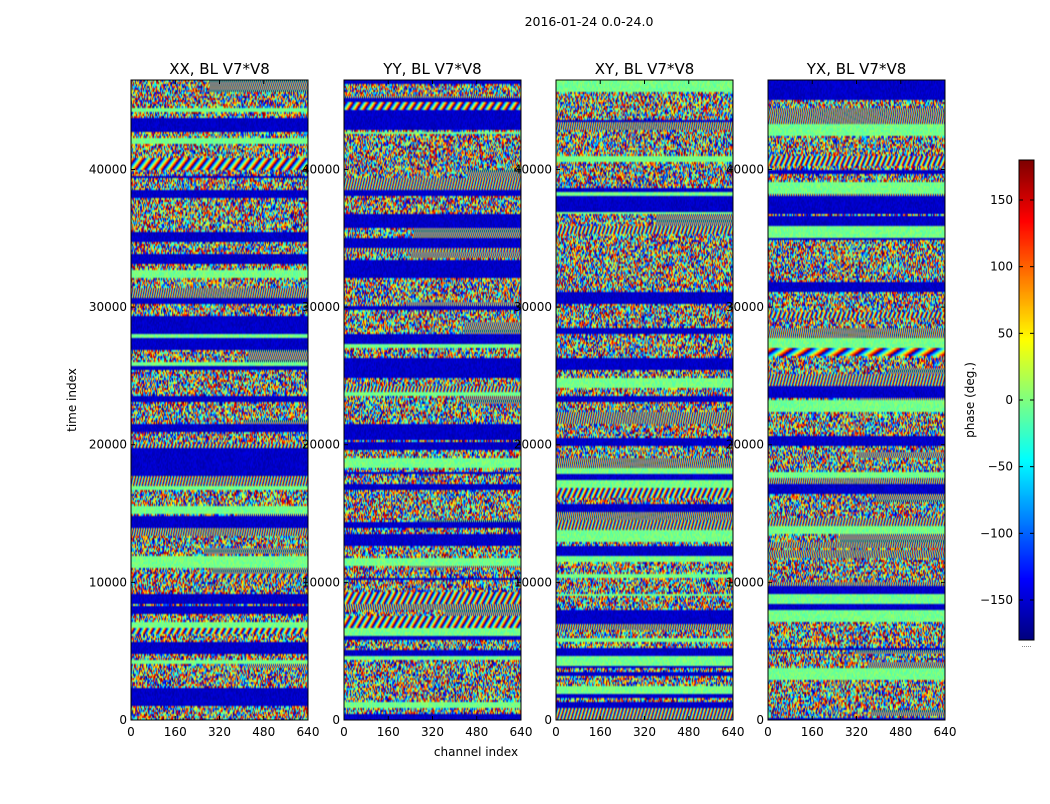 This screenshot has height=804, width=1050. I want to click on colorbar-gradient, so click(1026, 400).